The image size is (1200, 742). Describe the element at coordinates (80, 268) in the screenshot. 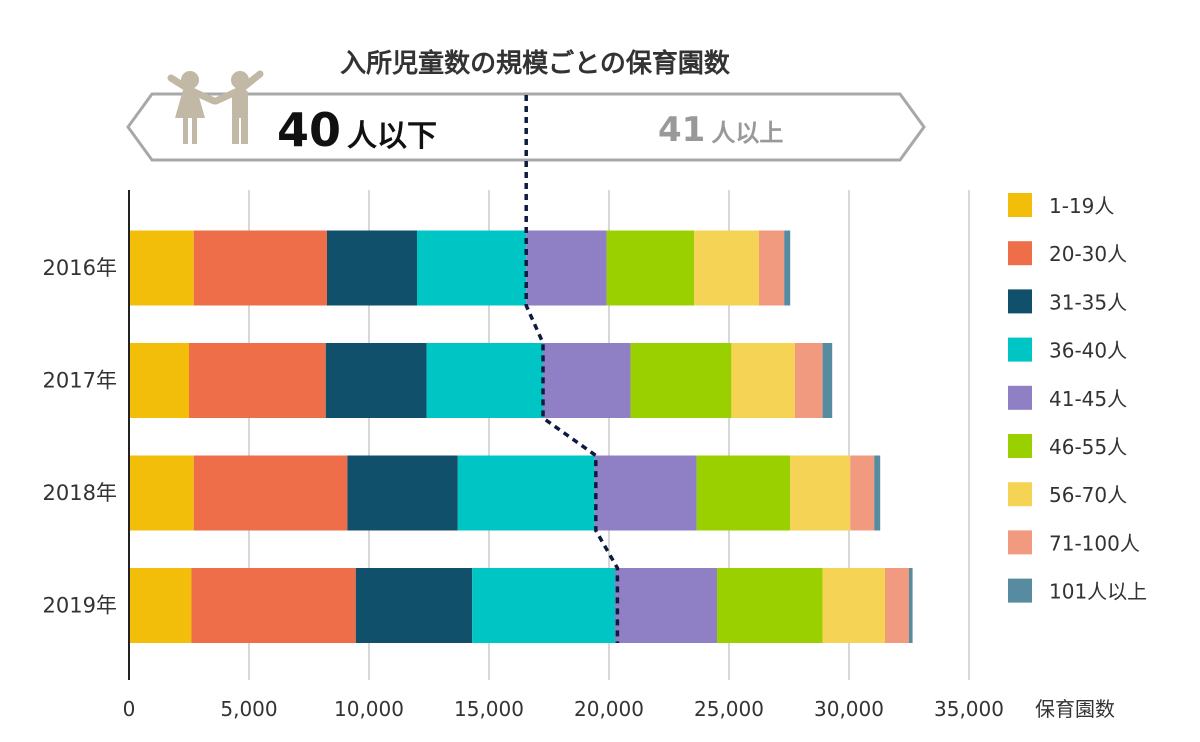

I see `category-label: 2016年` at that location.